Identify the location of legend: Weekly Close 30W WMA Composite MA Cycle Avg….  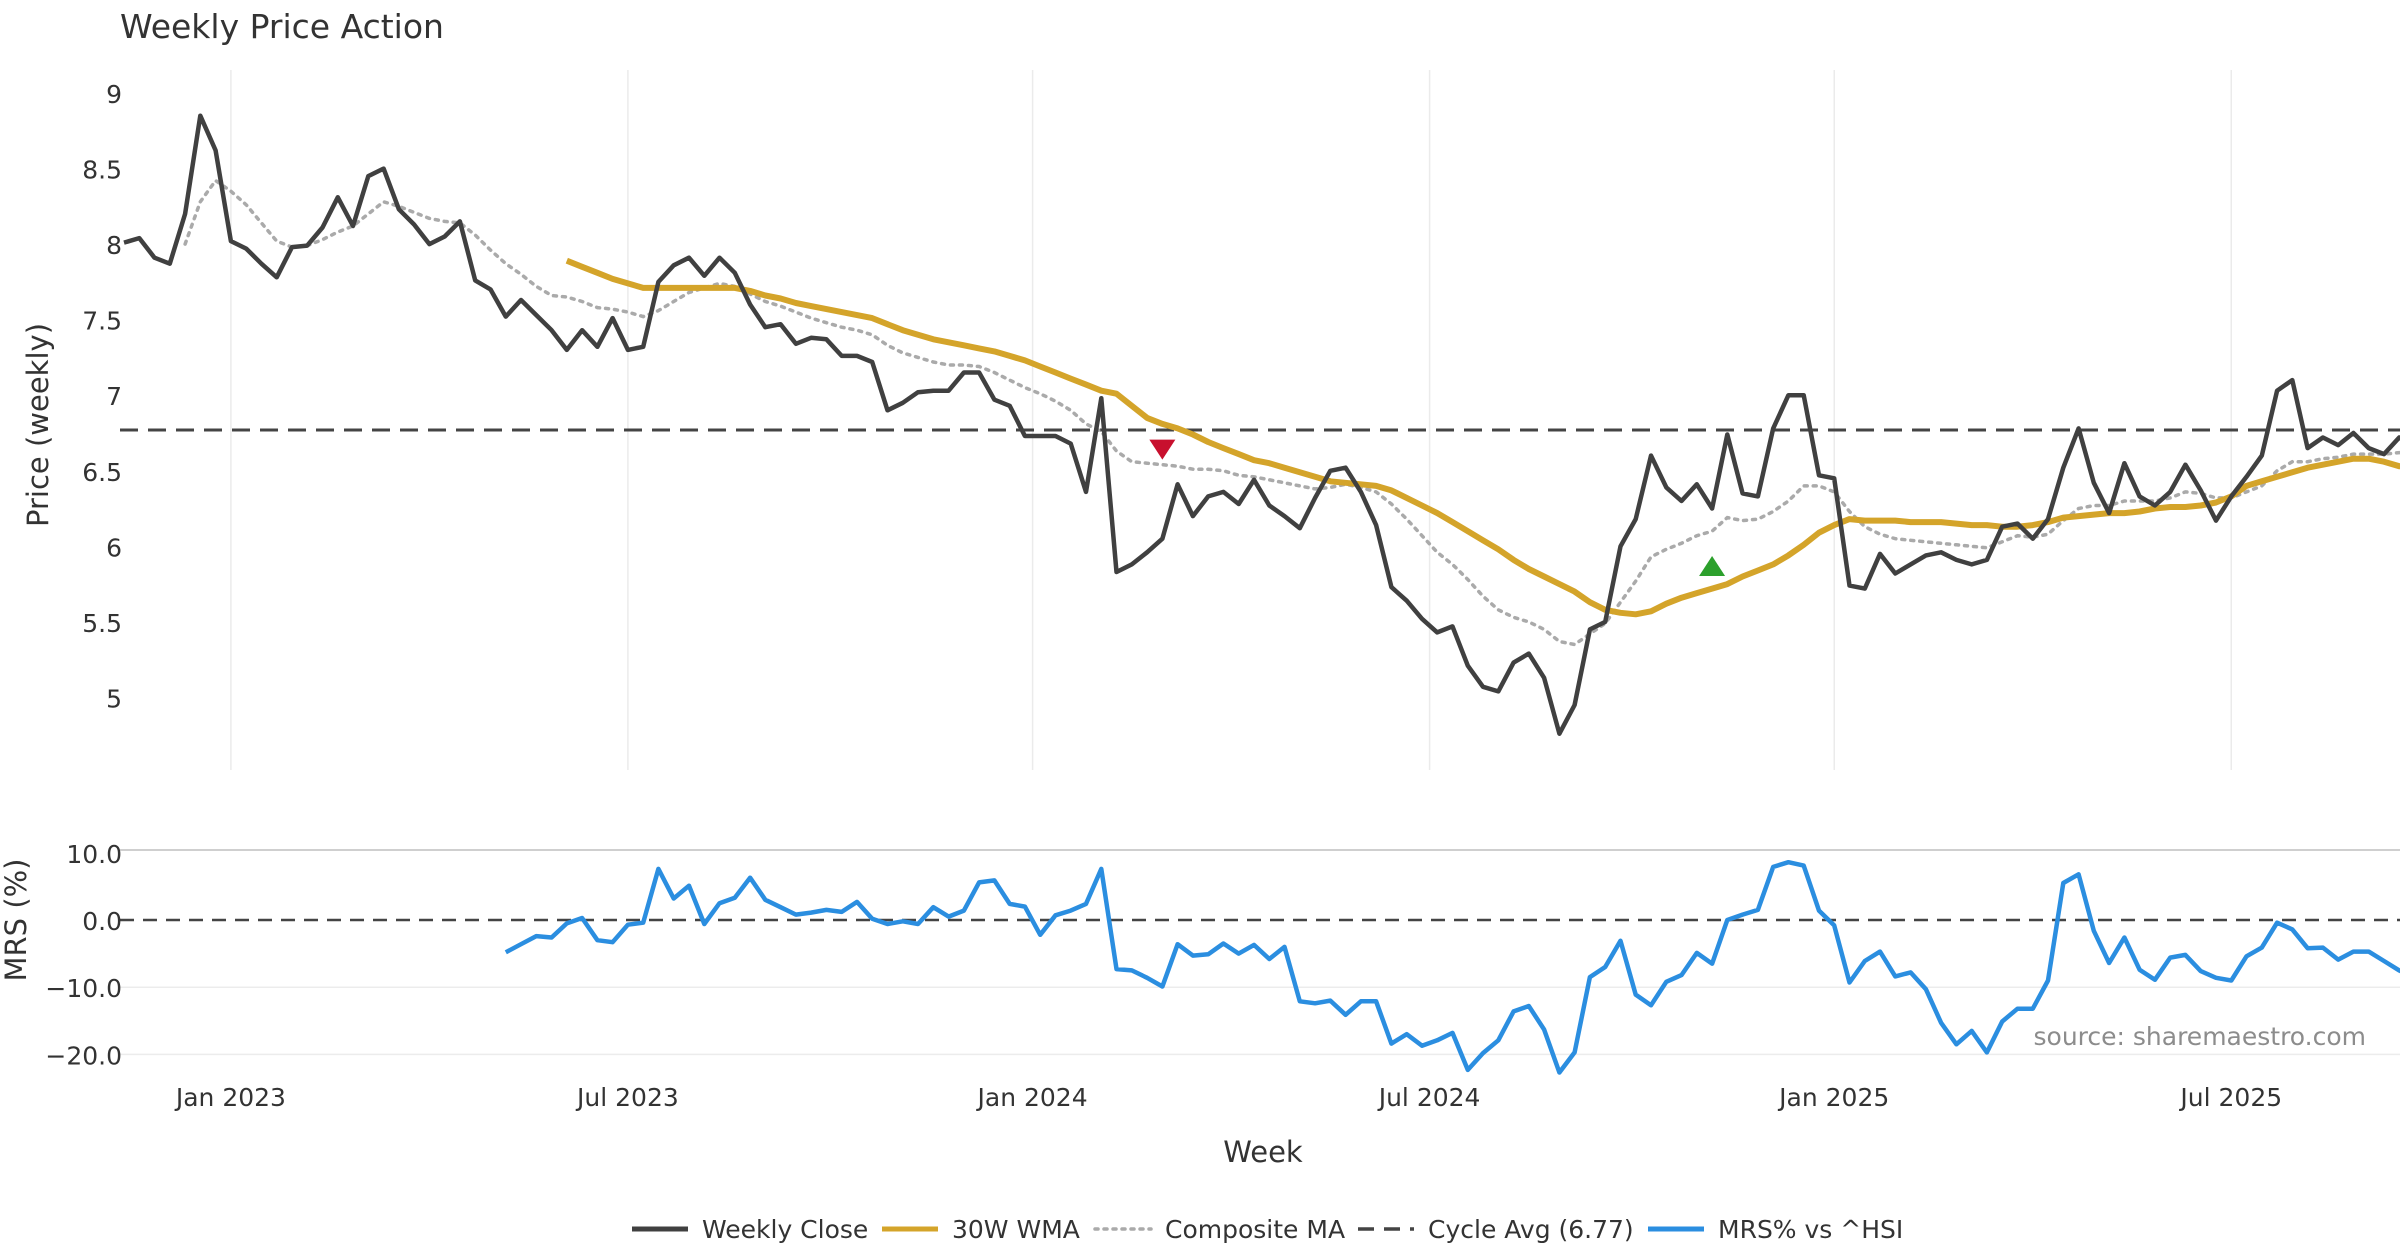
(1267, 1229).